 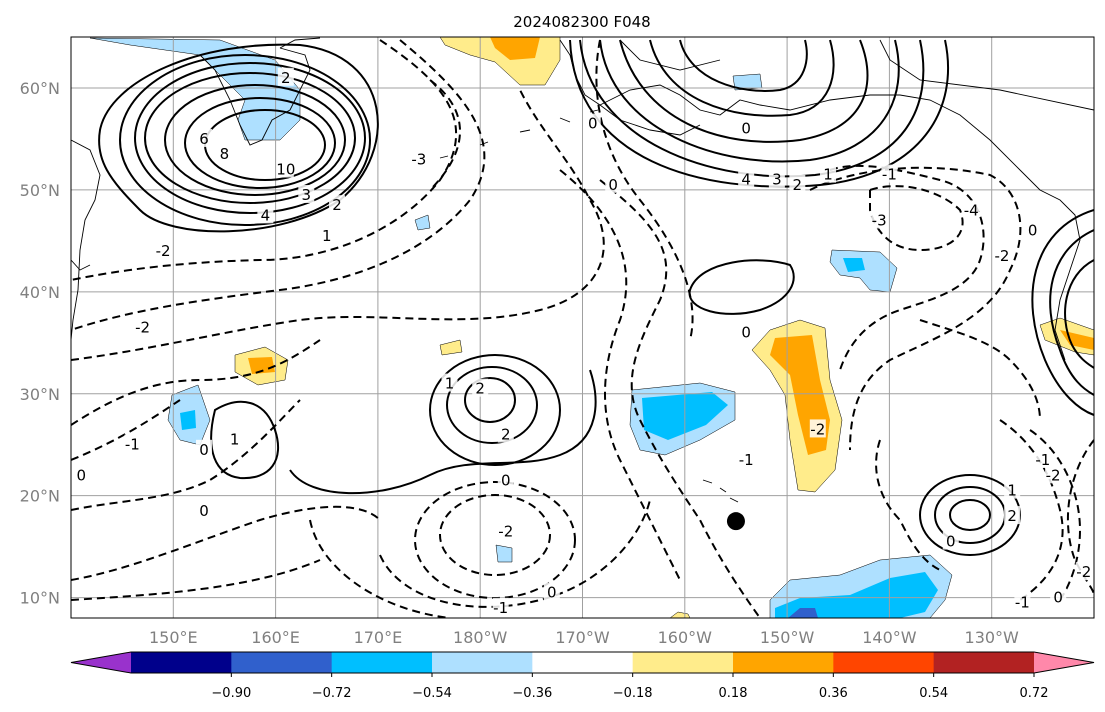 I want to click on colorbar-outline, so click(x=582, y=662).